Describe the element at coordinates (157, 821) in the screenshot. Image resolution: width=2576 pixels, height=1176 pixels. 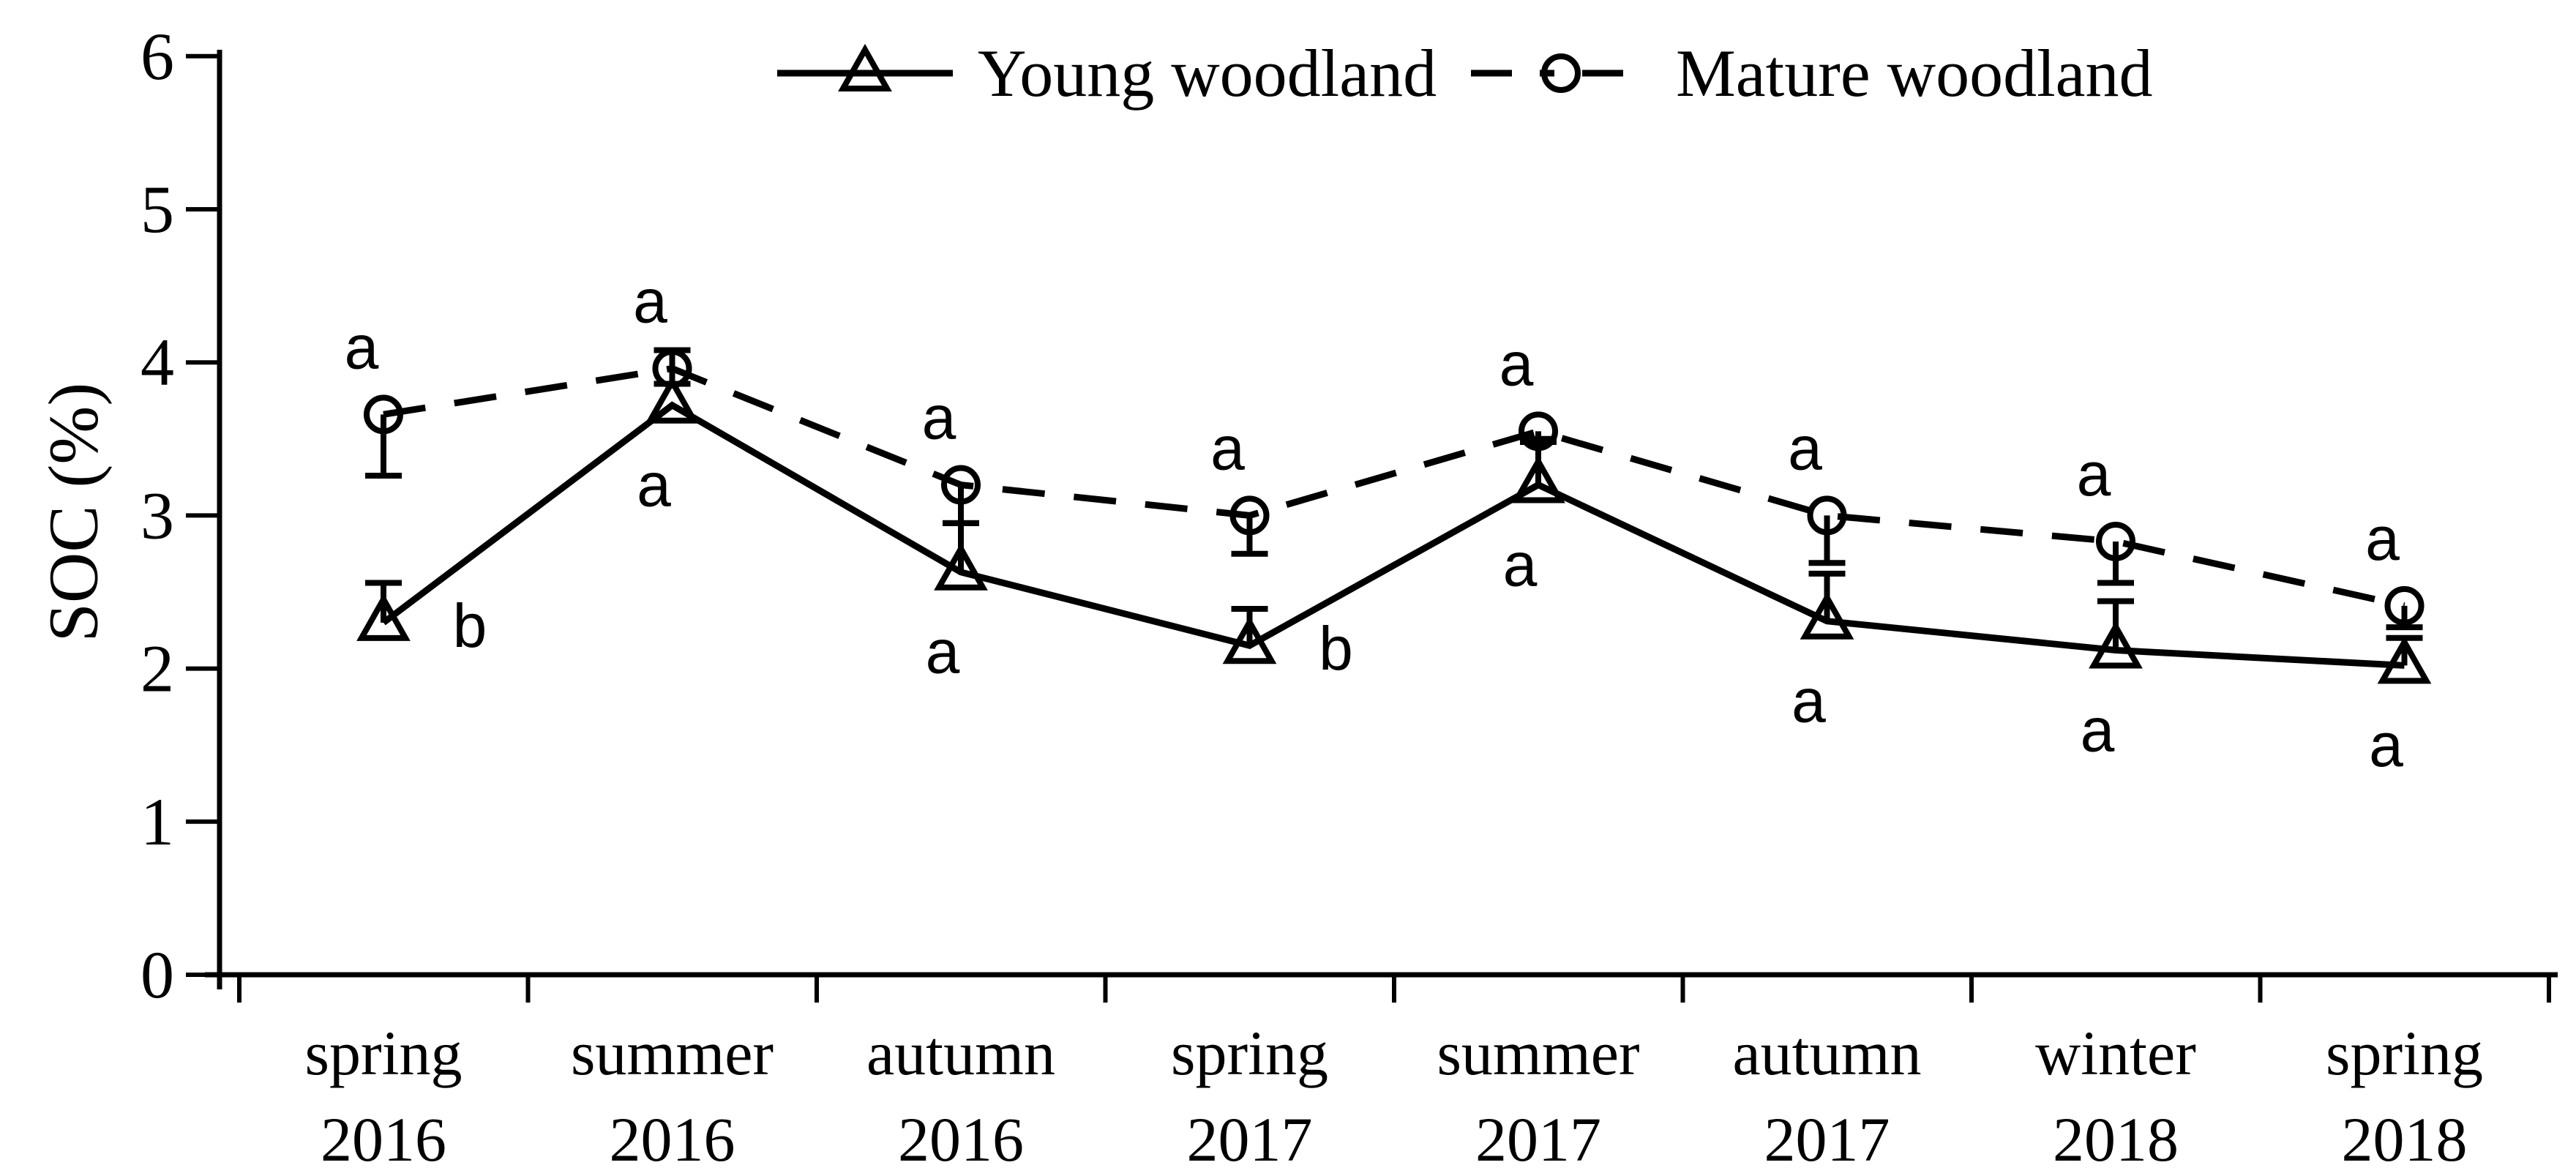
I see `y-tick-label: 1` at that location.